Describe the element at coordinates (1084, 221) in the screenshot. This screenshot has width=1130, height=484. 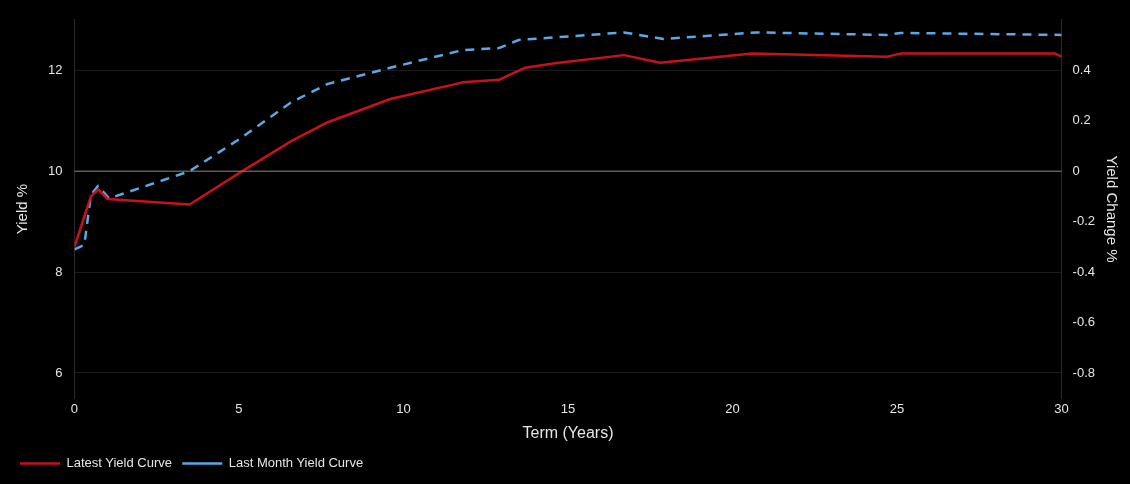
I see `y2-tick-label: -0.2` at that location.